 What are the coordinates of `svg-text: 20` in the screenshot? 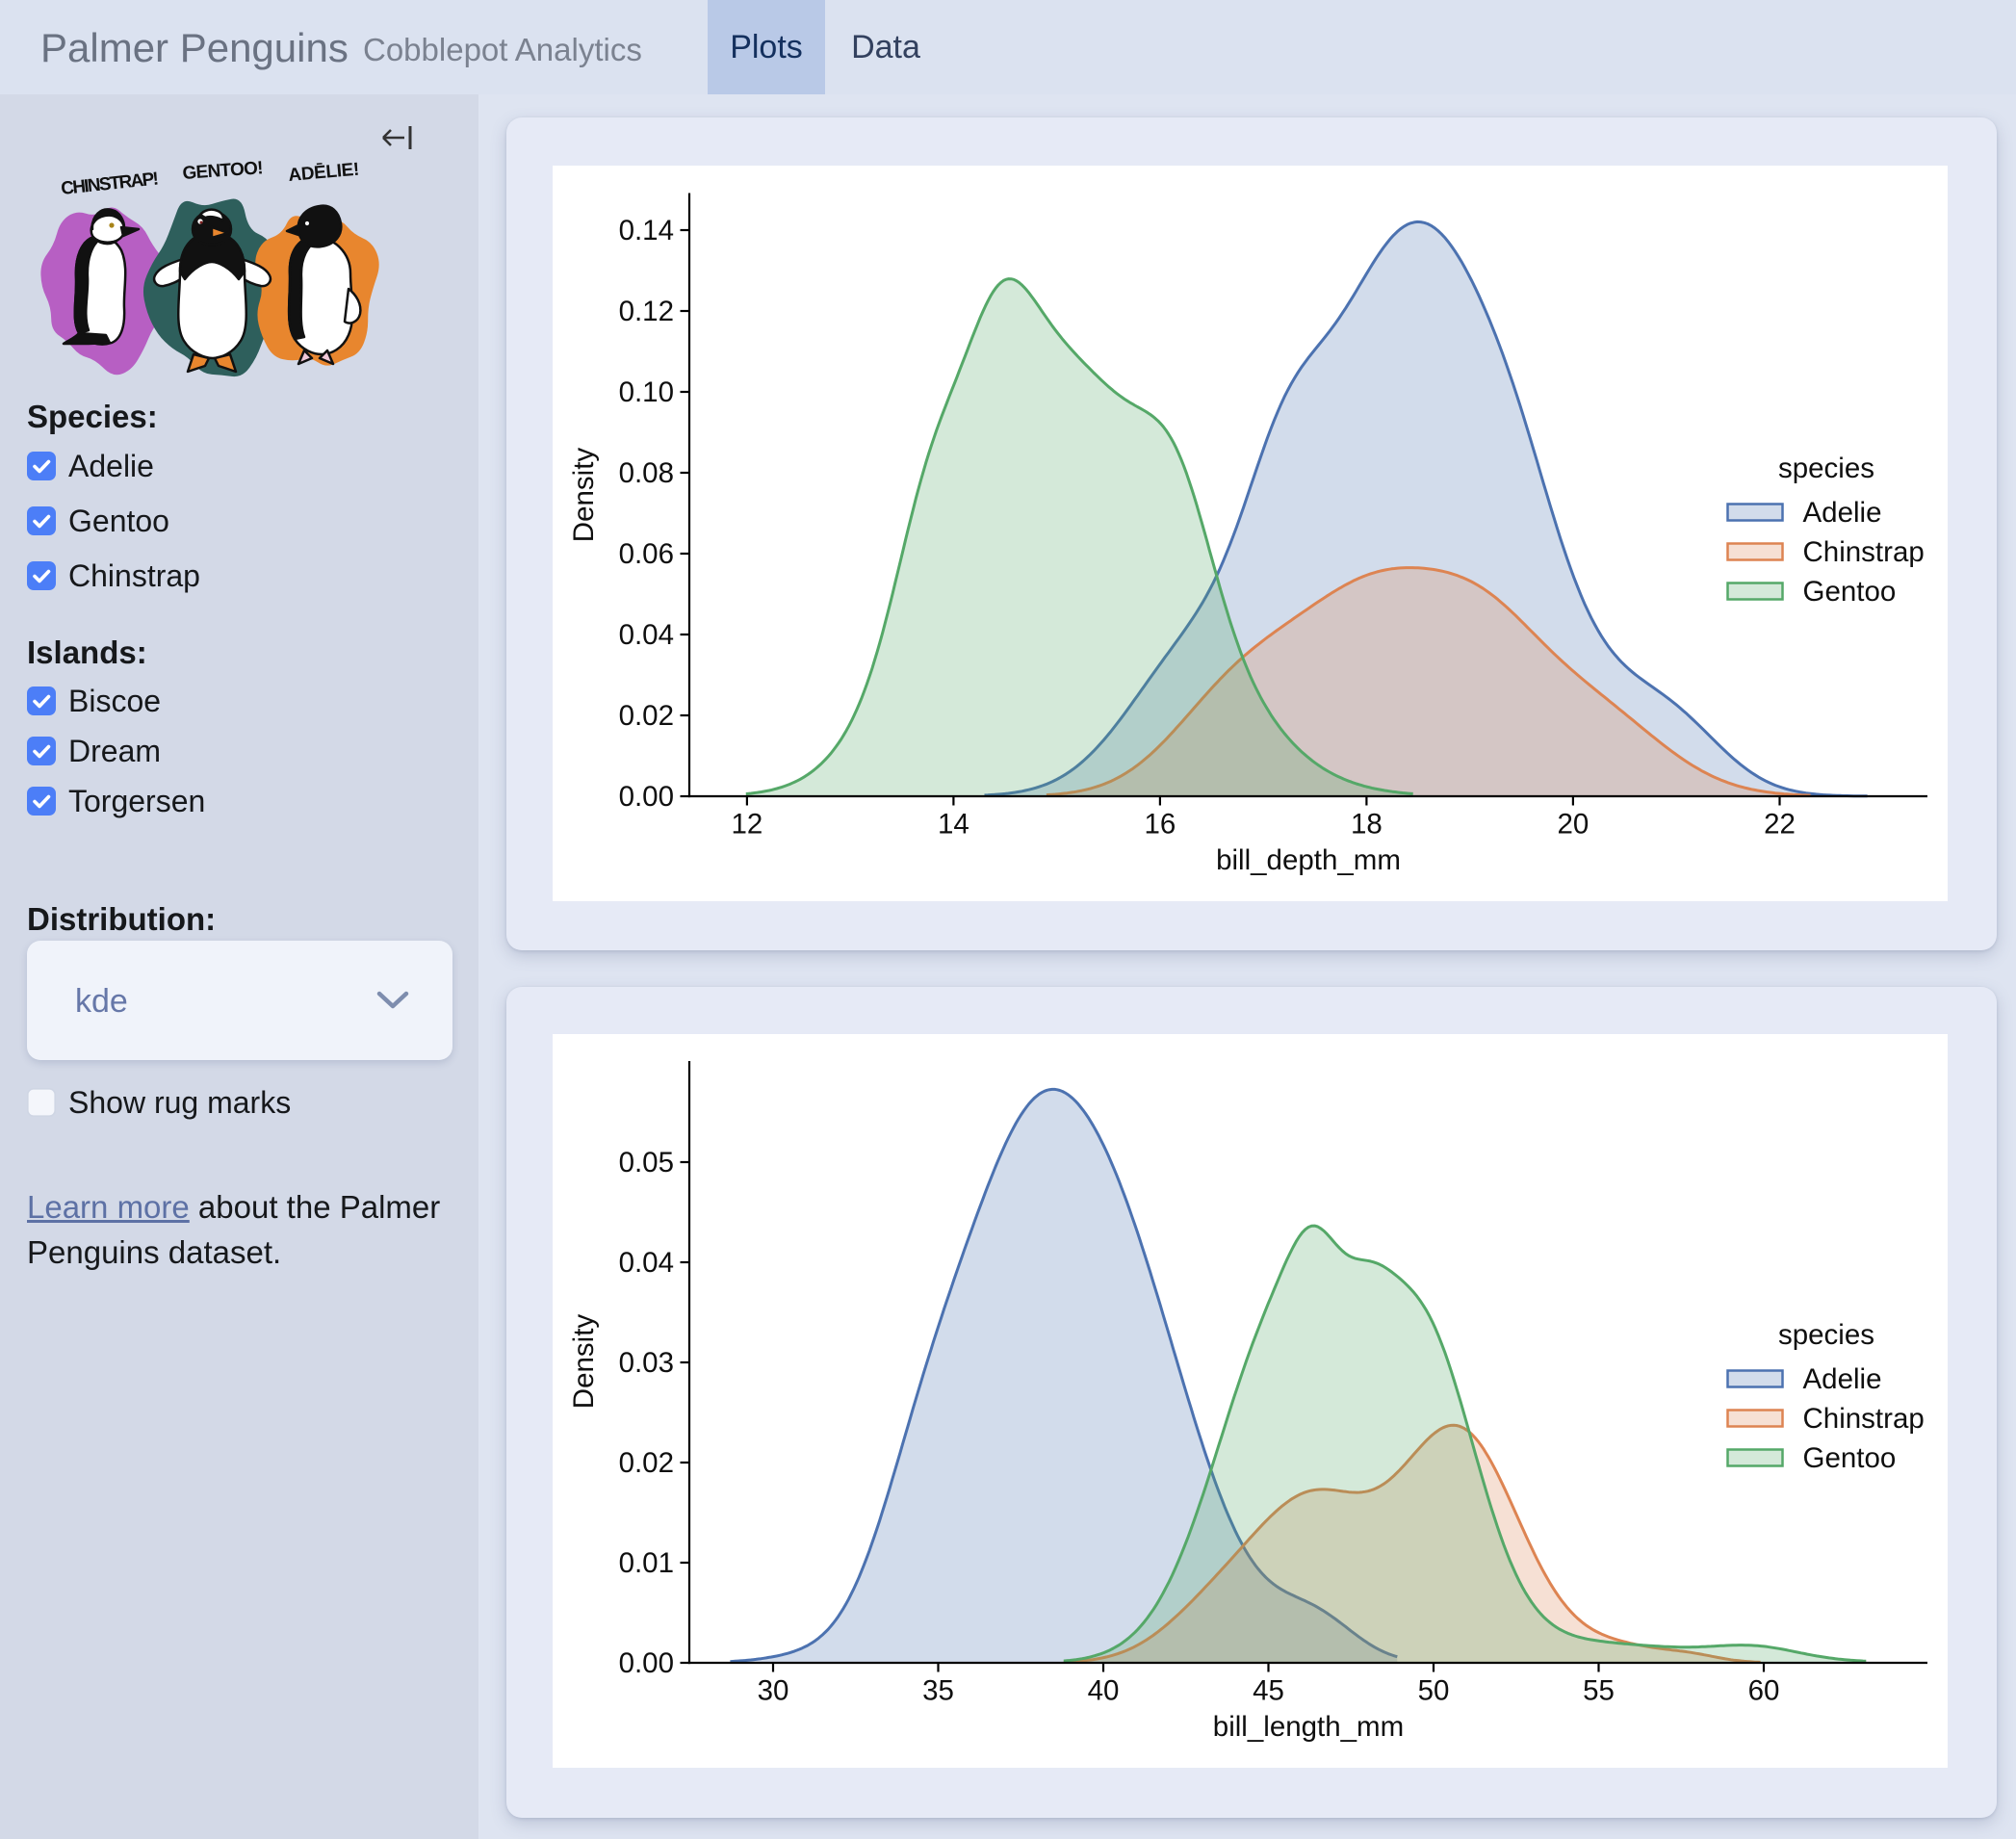 It's located at (1573, 825).